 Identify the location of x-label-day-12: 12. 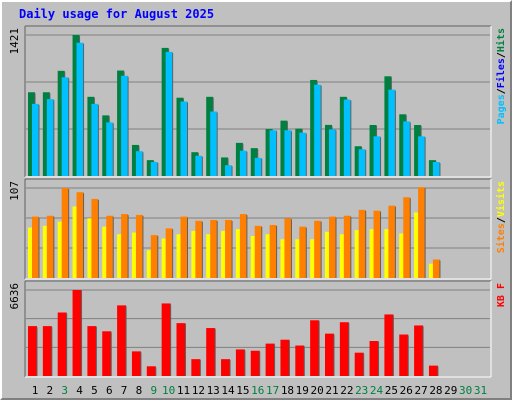
(198, 390).